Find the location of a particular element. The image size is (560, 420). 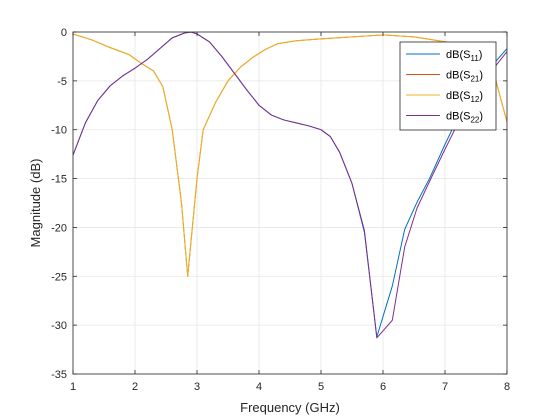

legend-label: dB(S12) is located at coordinates (464, 97).